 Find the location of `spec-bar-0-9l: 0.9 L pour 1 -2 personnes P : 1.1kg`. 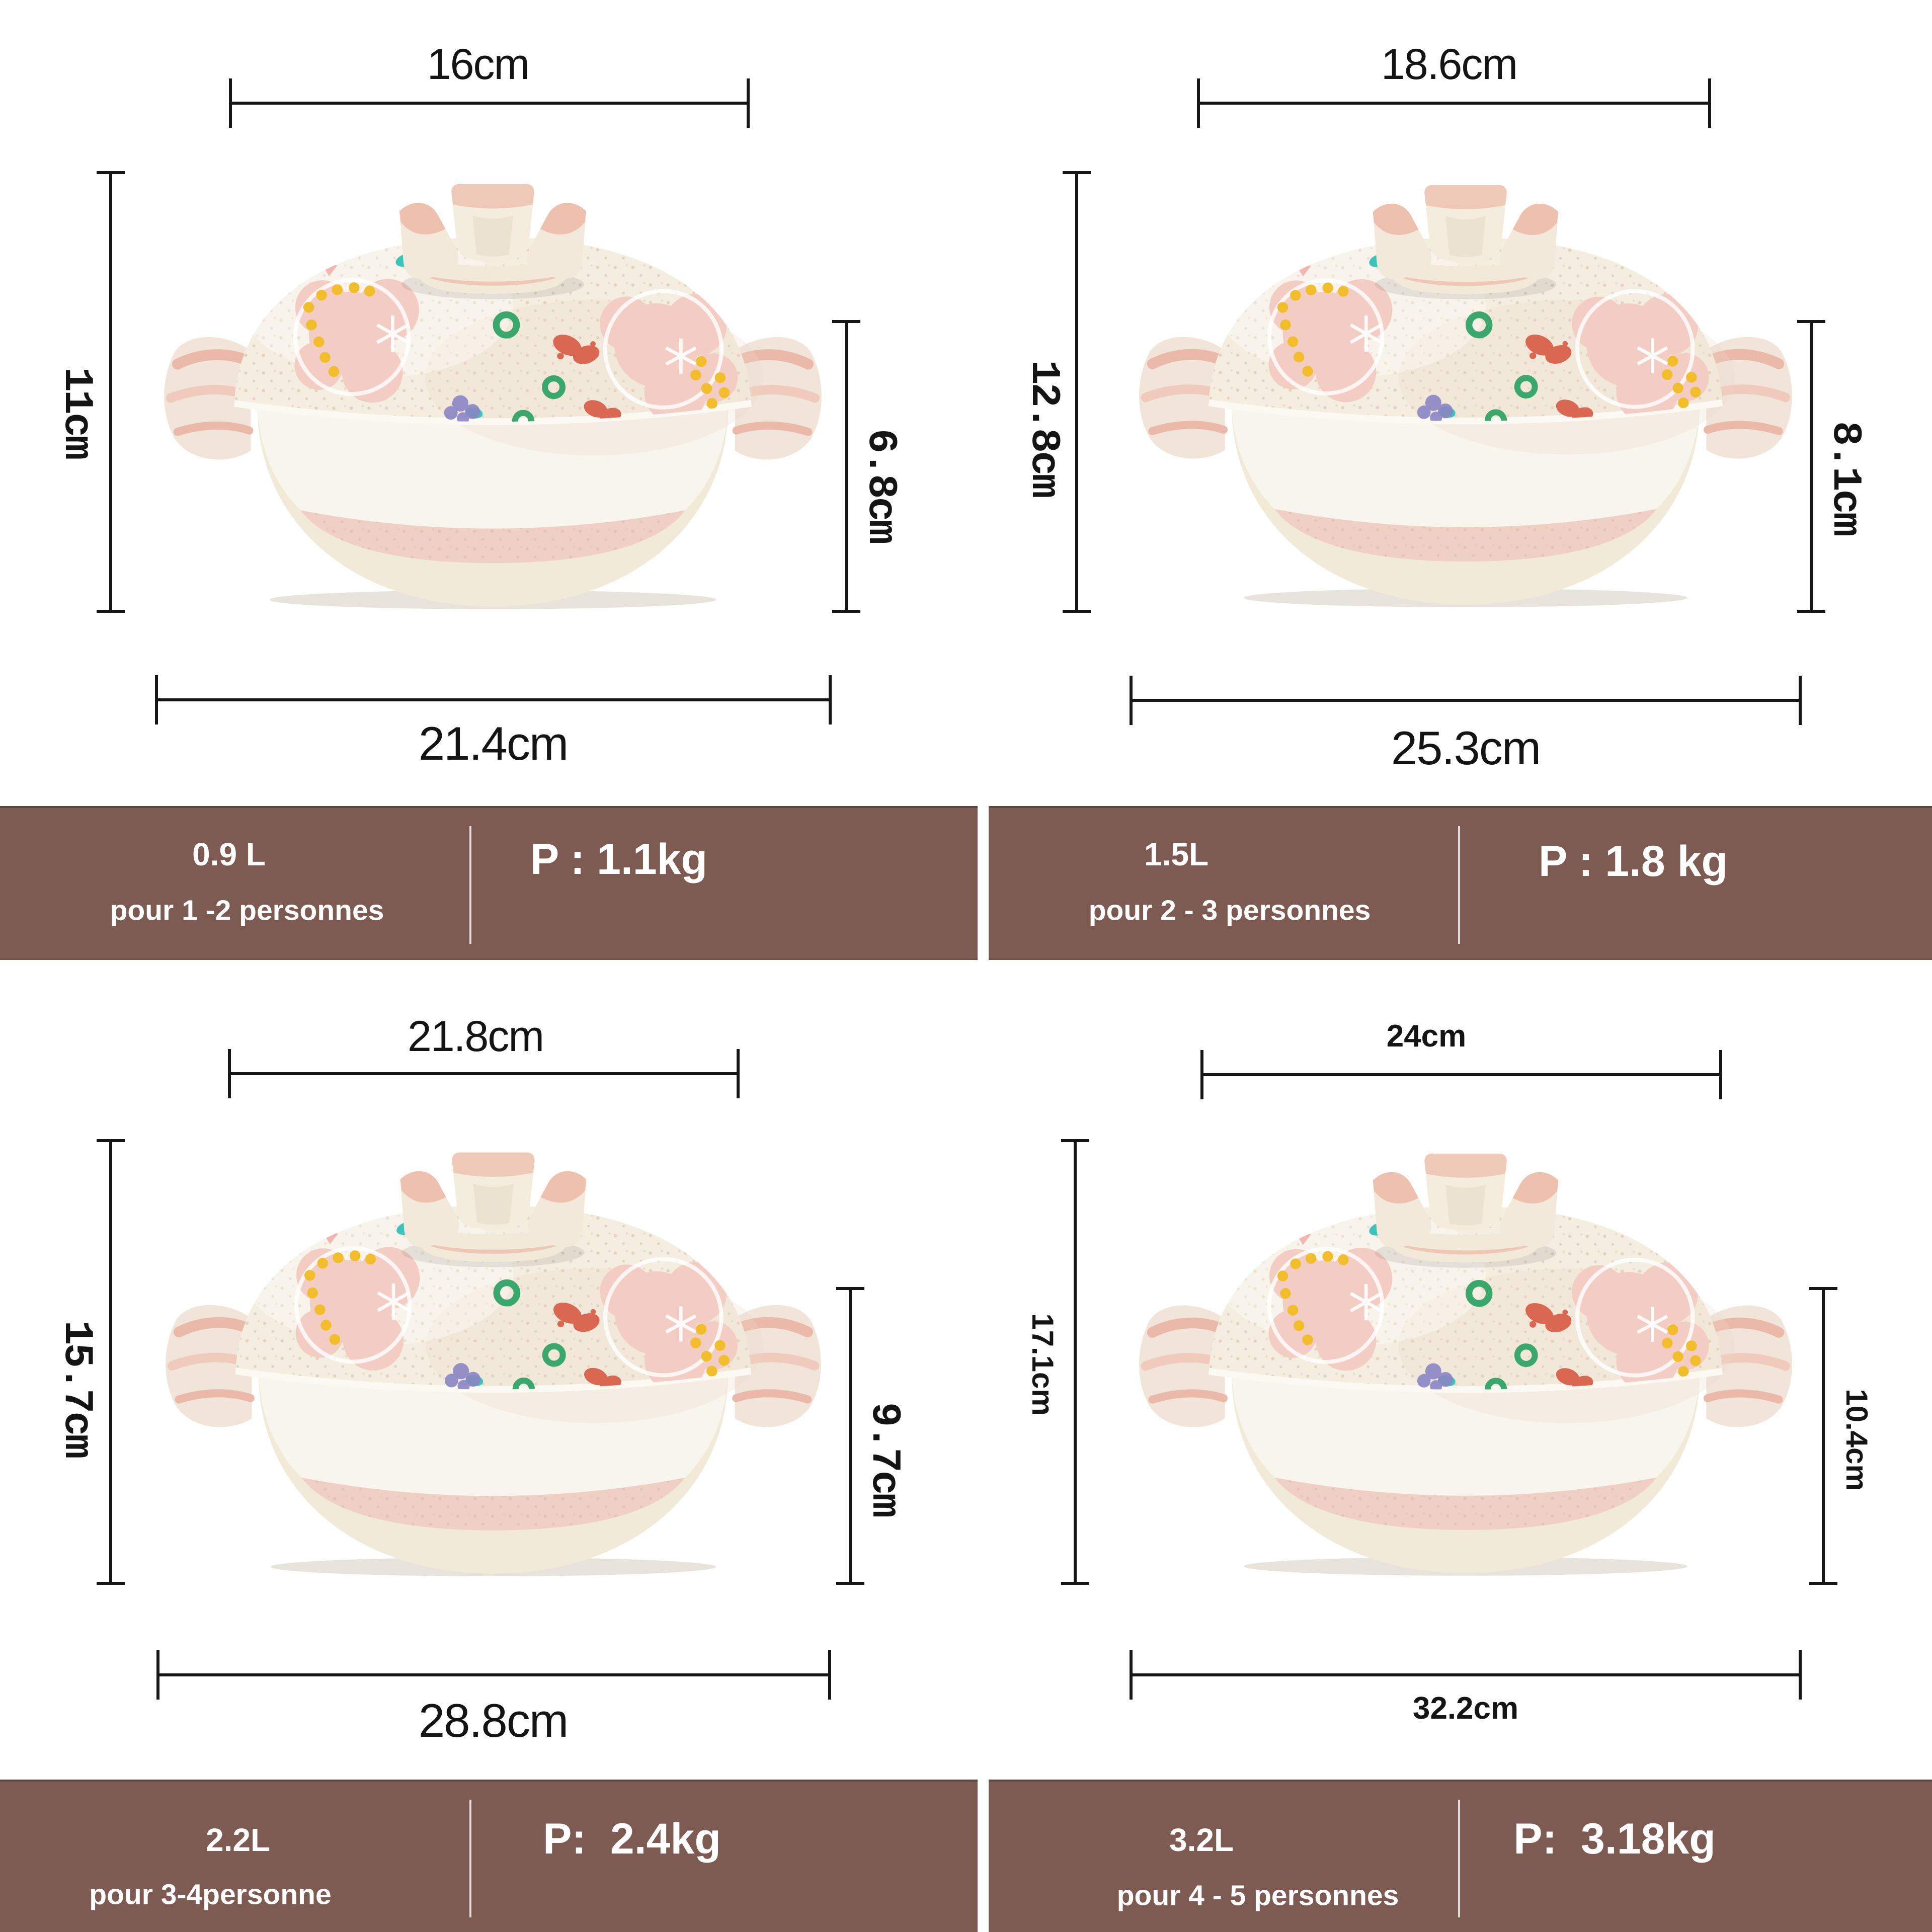

spec-bar-0-9l: 0.9 L pour 1 -2 personnes P : 1.1kg is located at coordinates (489, 883).